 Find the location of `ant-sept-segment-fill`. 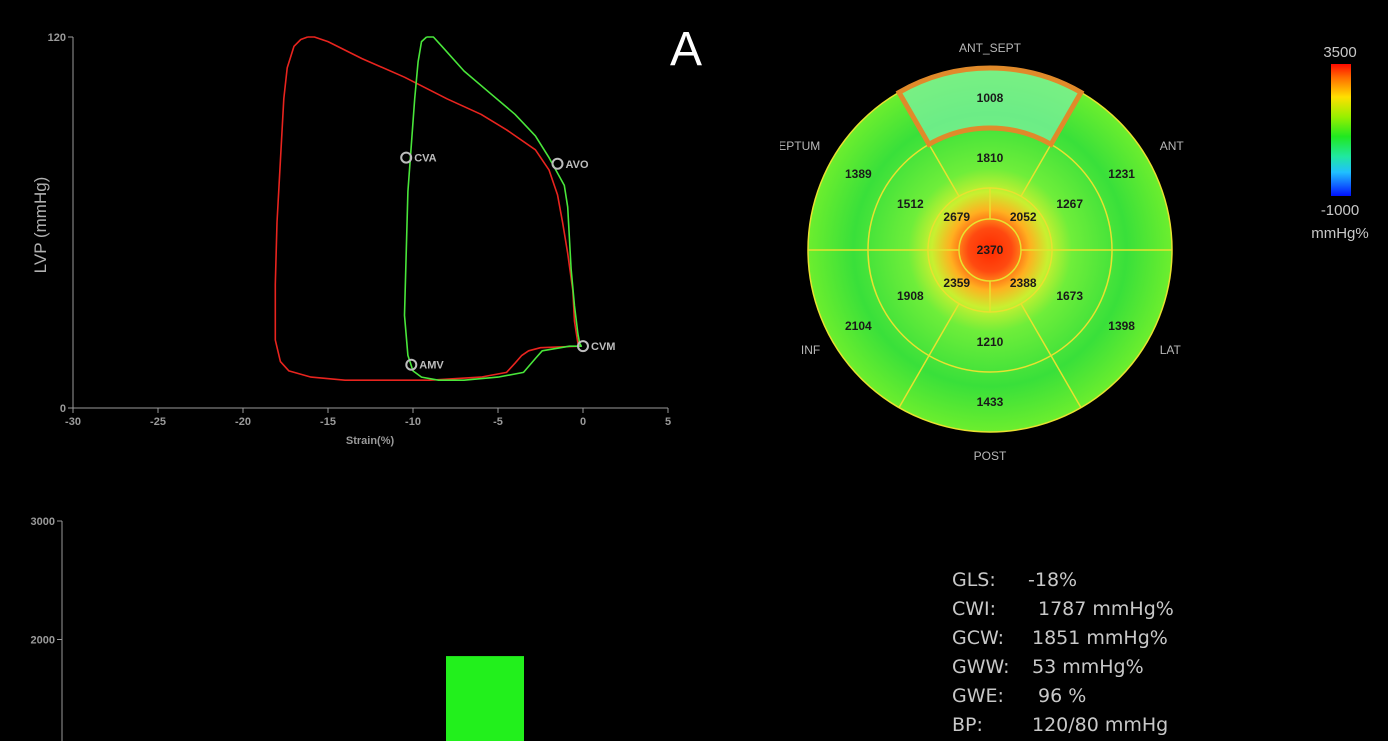

ant-sept-segment-fill is located at coordinates (990, 106).